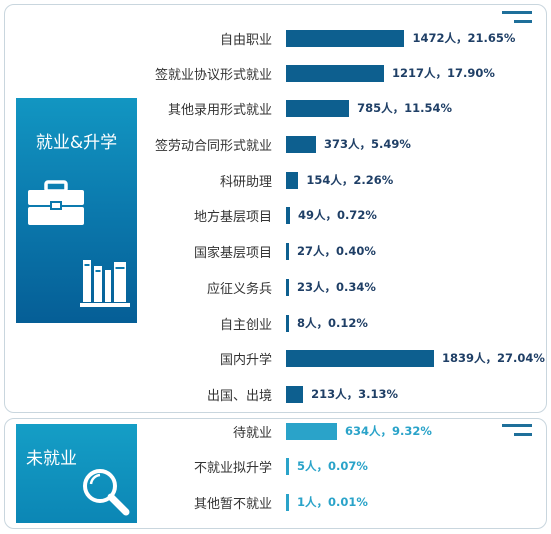 The width and height of the screenshot is (551, 534). Describe the element at coordinates (232, 217) in the screenshot. I see `category-label: 地方基层项目` at that location.